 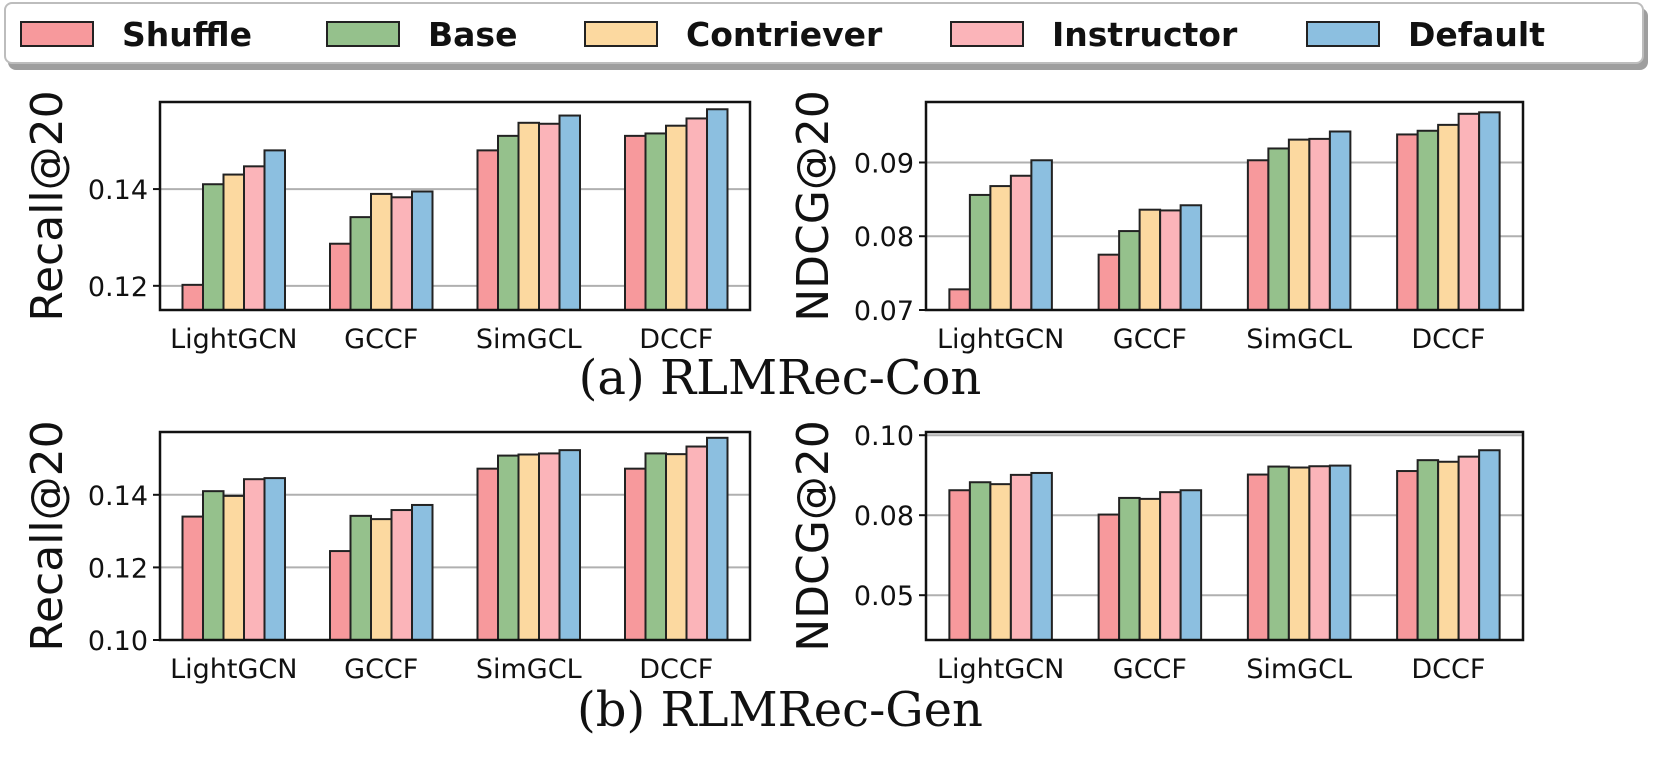 I want to click on legend-label: Default, so click(x=1476, y=34).